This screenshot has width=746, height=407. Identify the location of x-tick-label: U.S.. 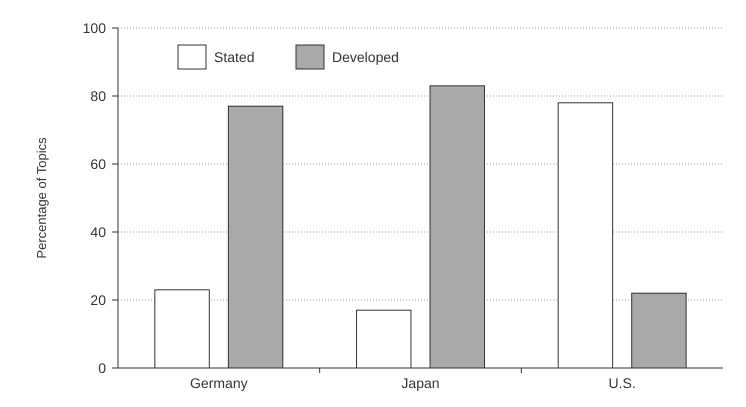
(622, 383).